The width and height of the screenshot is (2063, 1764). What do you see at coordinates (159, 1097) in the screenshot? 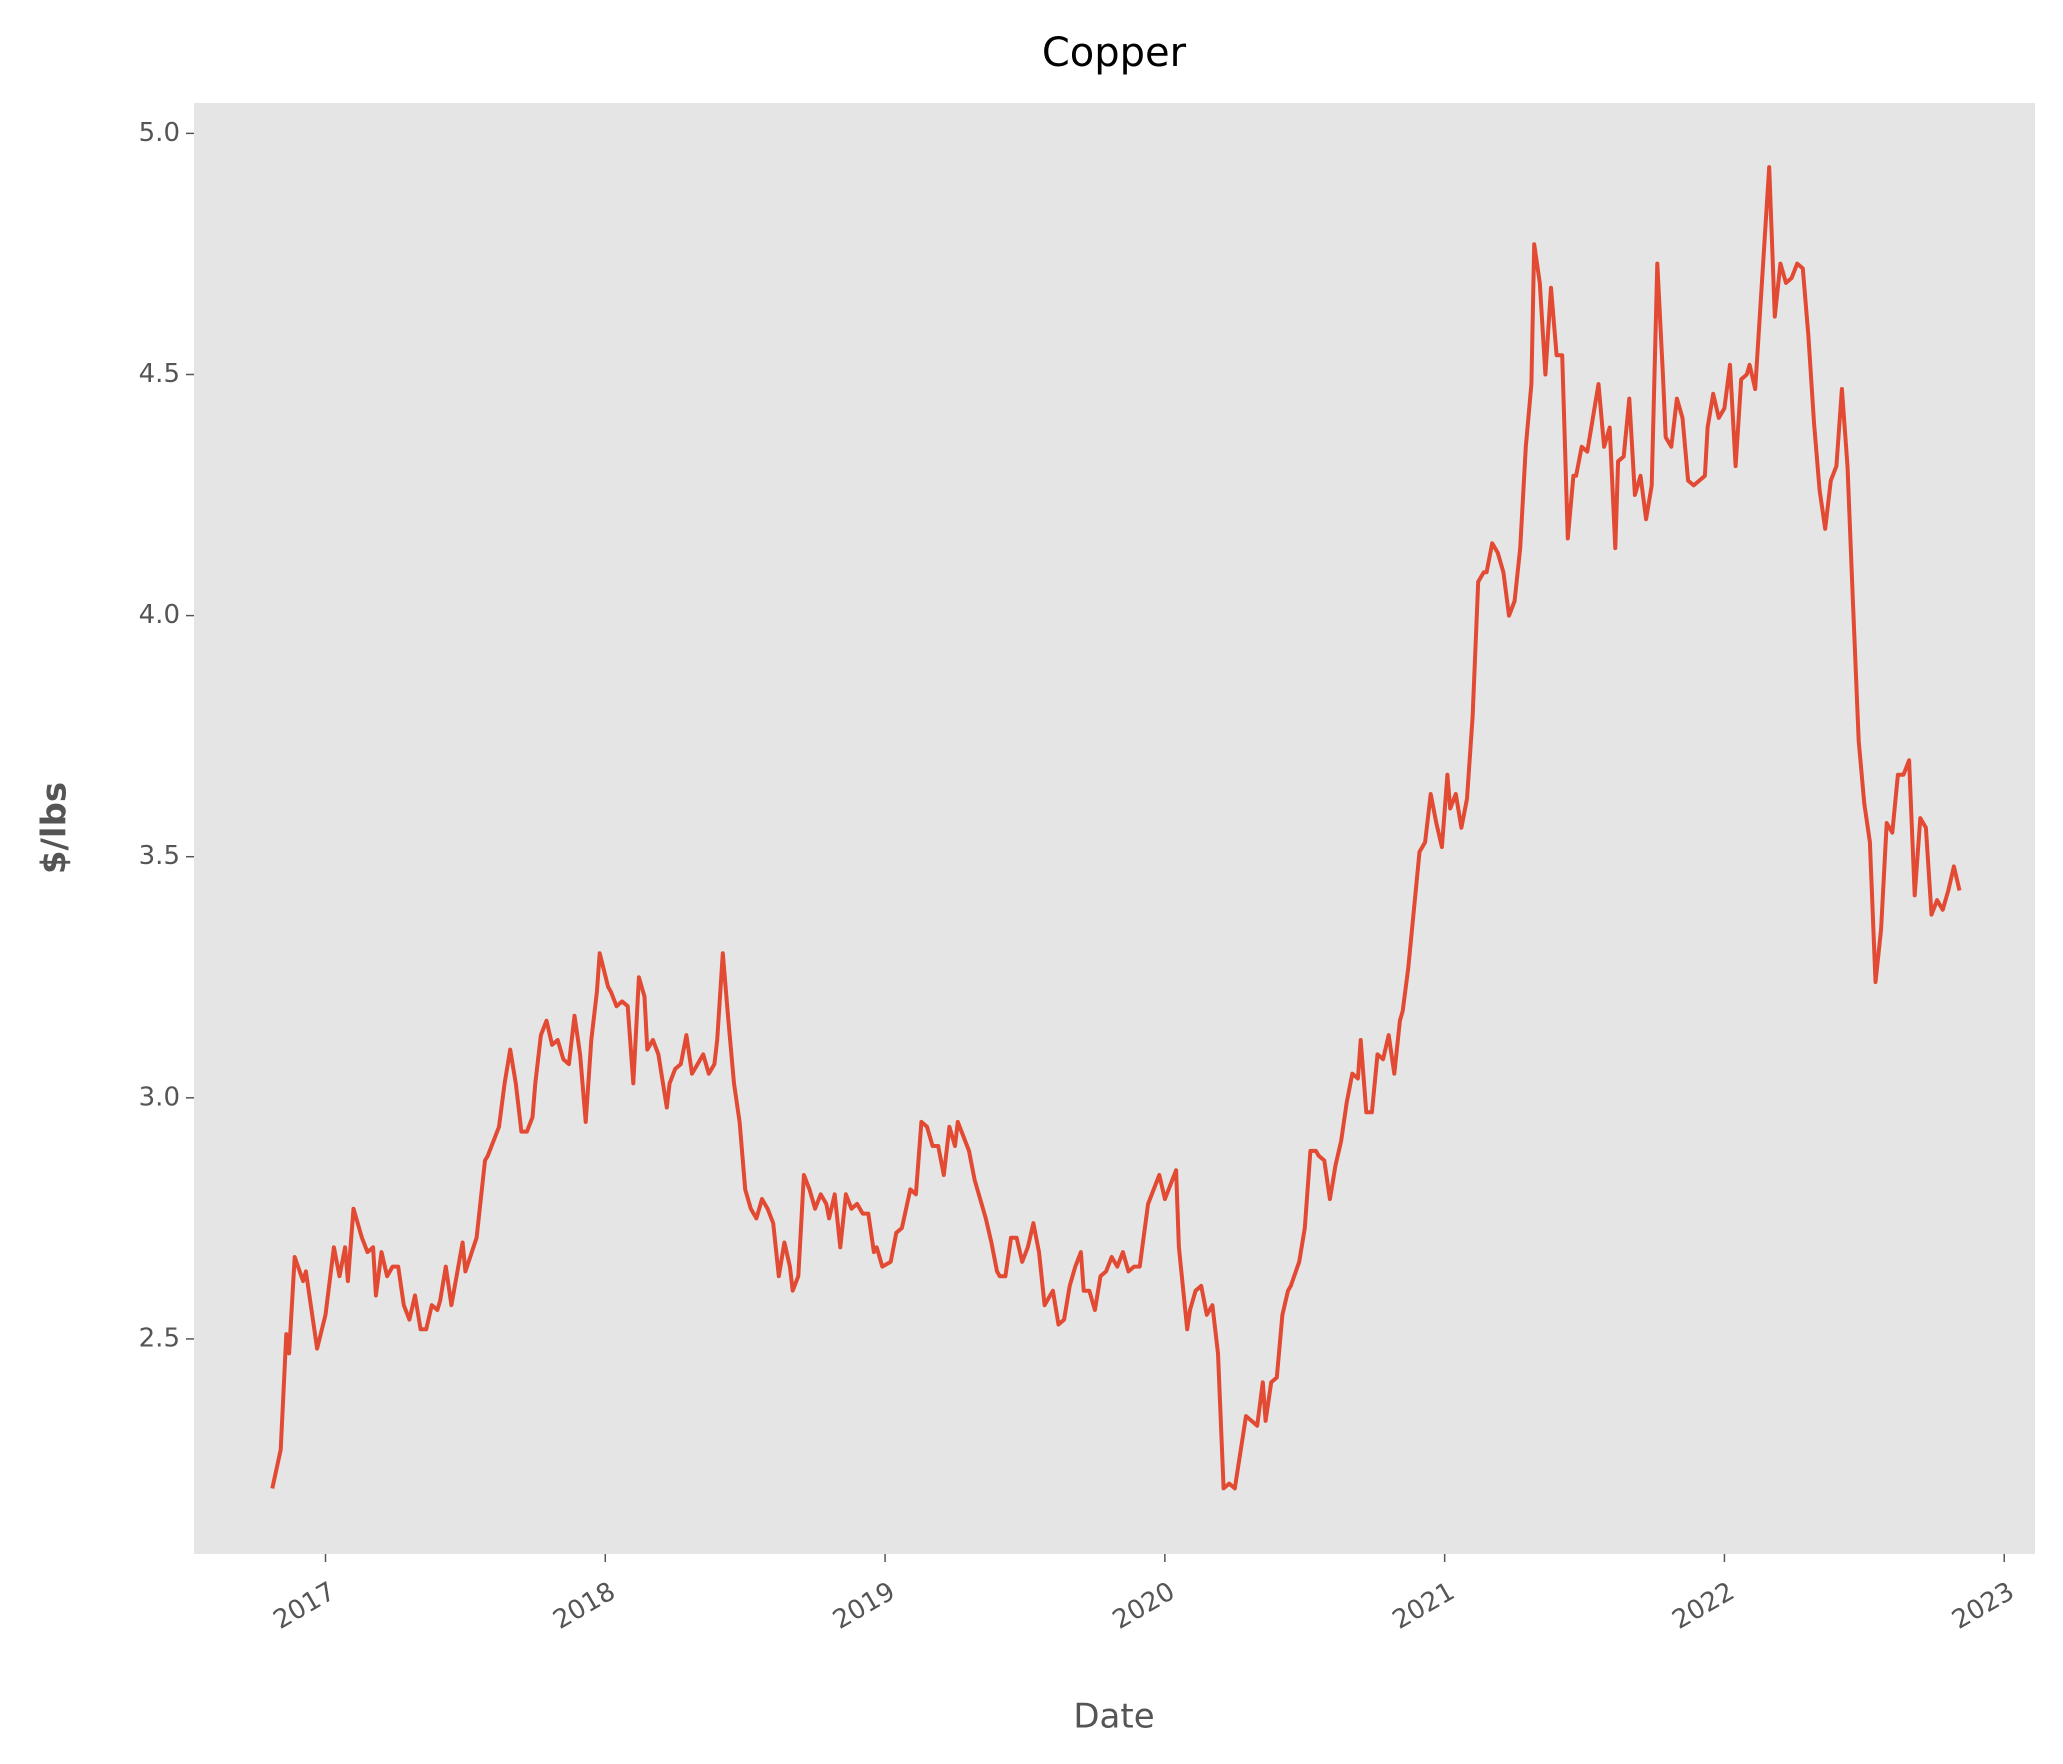
I see `y-tick-label: 3.0` at bounding box center [159, 1097].